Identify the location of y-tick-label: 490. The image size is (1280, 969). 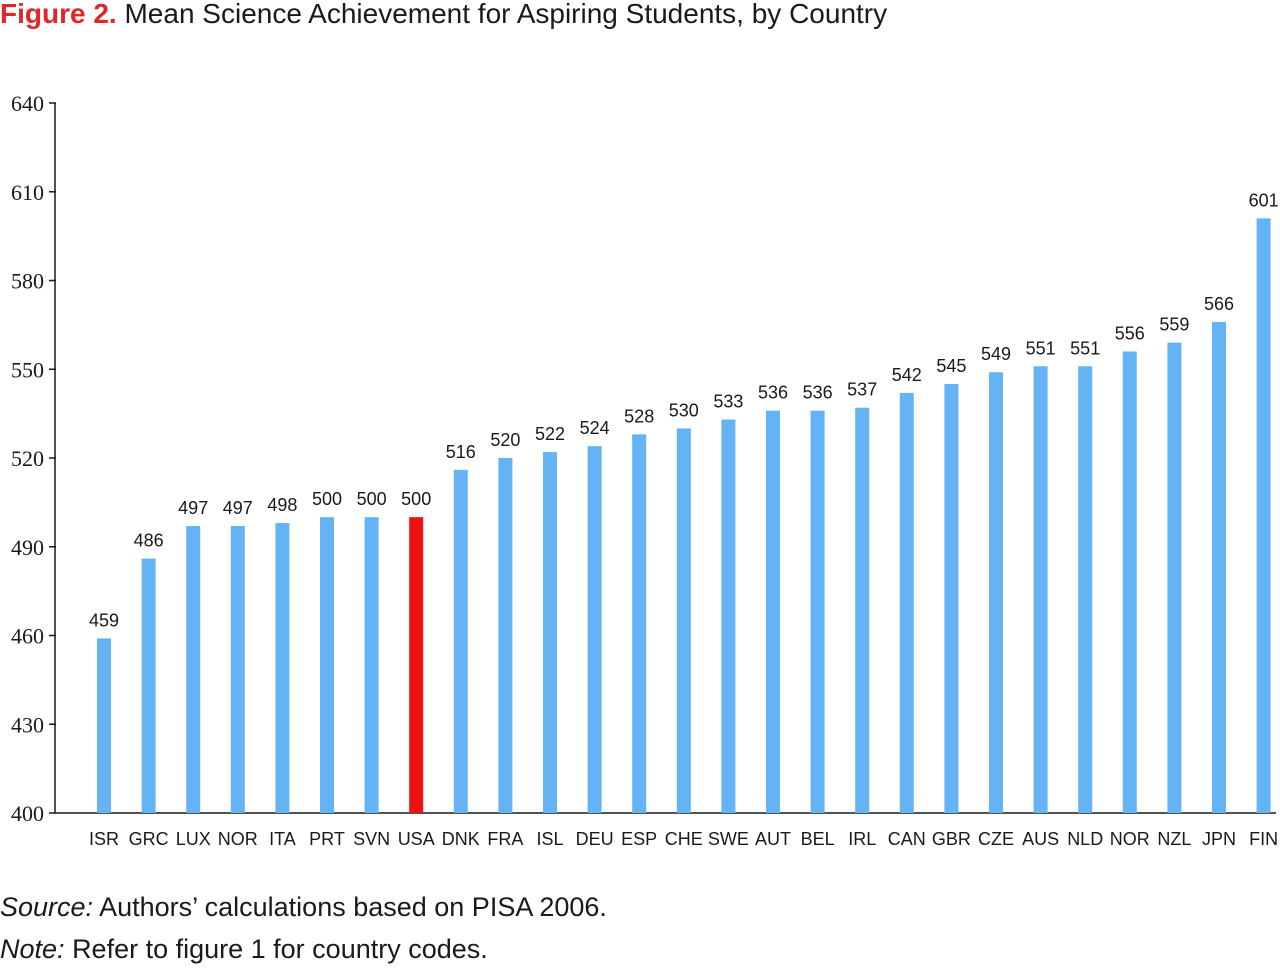
(27, 547).